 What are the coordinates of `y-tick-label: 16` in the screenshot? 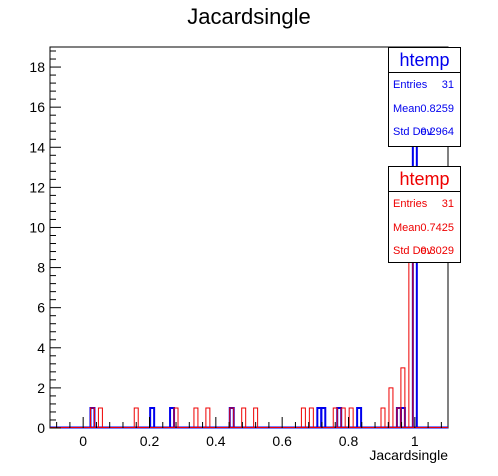 It's located at (37, 107).